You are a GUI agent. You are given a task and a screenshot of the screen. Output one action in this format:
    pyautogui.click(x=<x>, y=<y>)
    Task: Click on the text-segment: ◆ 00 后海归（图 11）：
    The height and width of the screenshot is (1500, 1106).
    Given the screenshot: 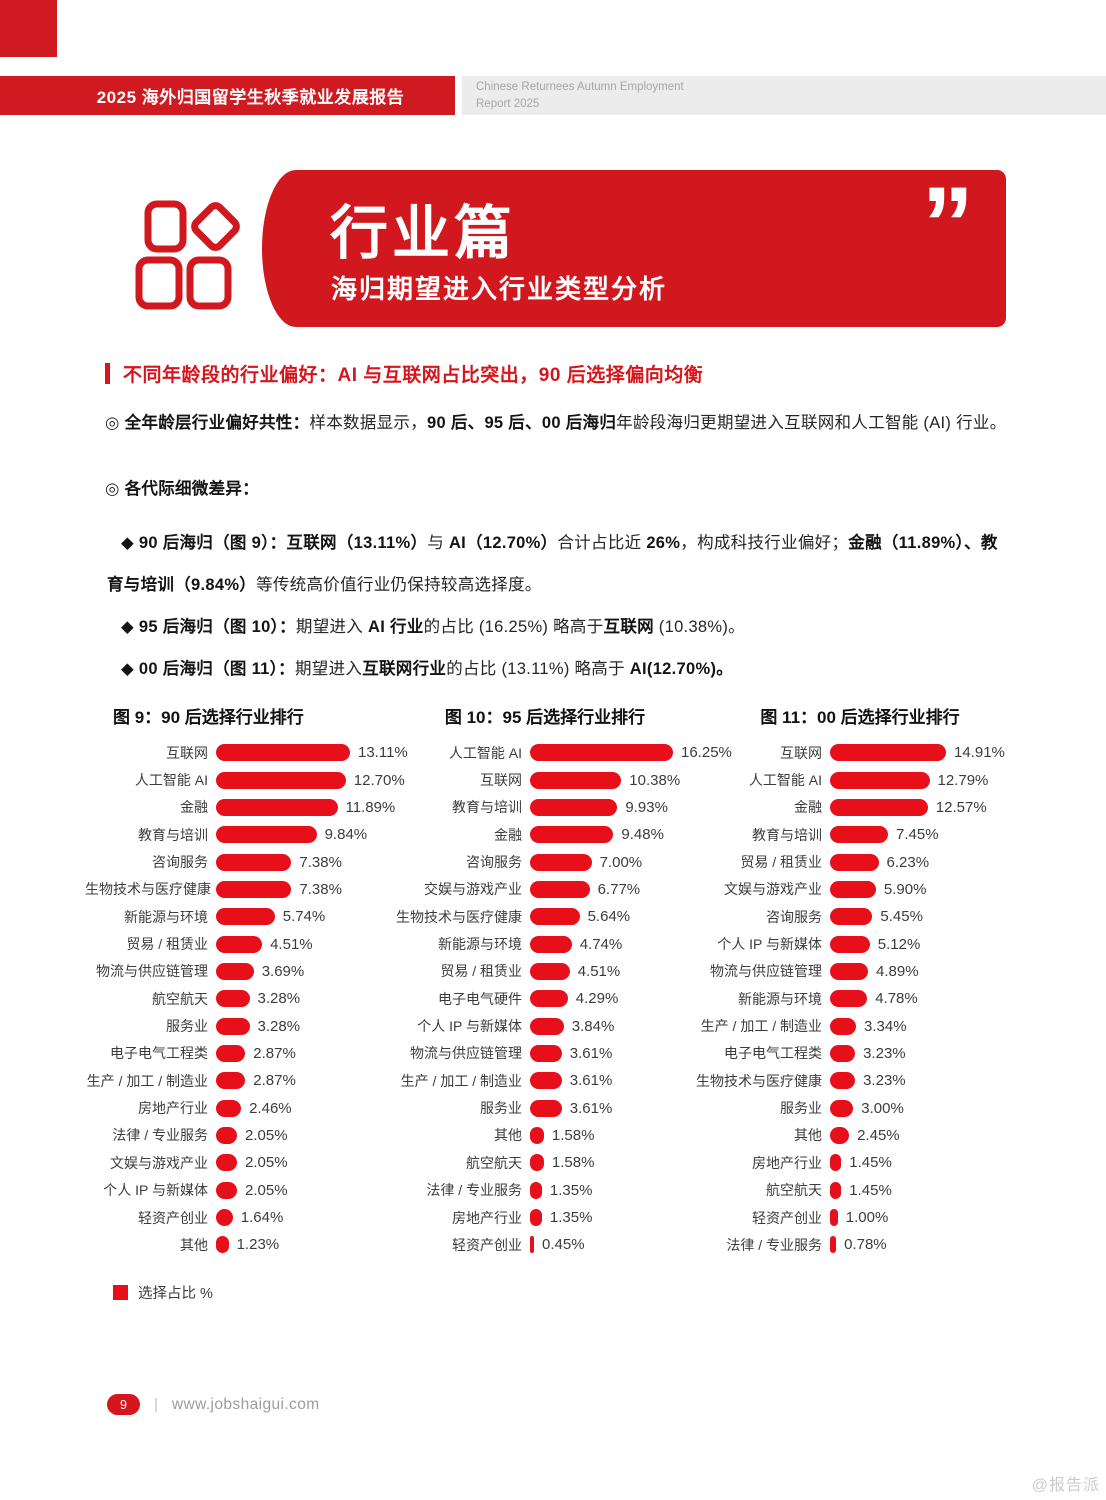 What is the action you would take?
    pyautogui.click(x=208, y=669)
    